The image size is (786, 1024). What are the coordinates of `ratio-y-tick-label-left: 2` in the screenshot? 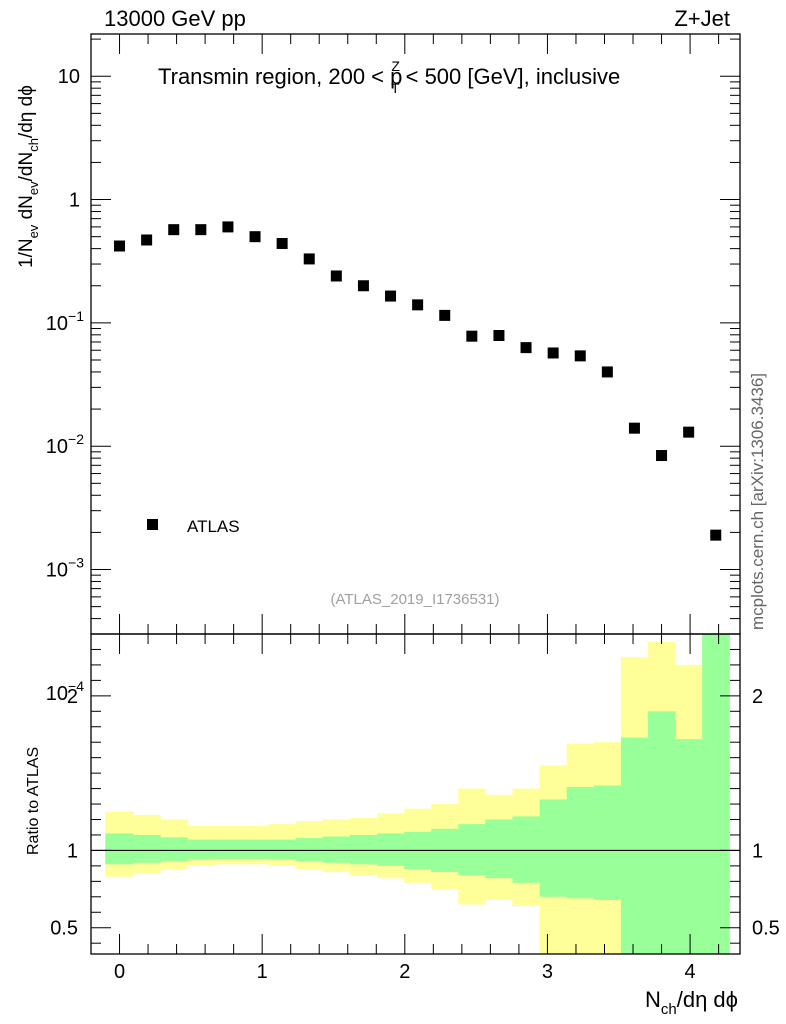 It's located at (72, 697).